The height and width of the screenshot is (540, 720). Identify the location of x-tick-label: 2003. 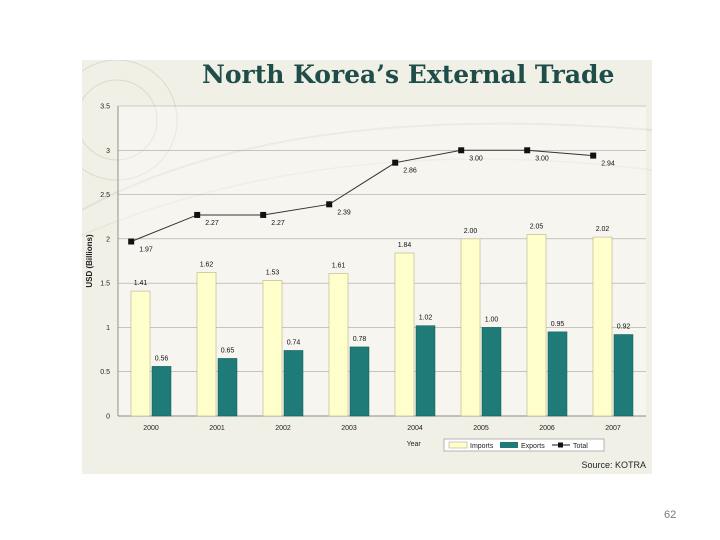
(349, 428).